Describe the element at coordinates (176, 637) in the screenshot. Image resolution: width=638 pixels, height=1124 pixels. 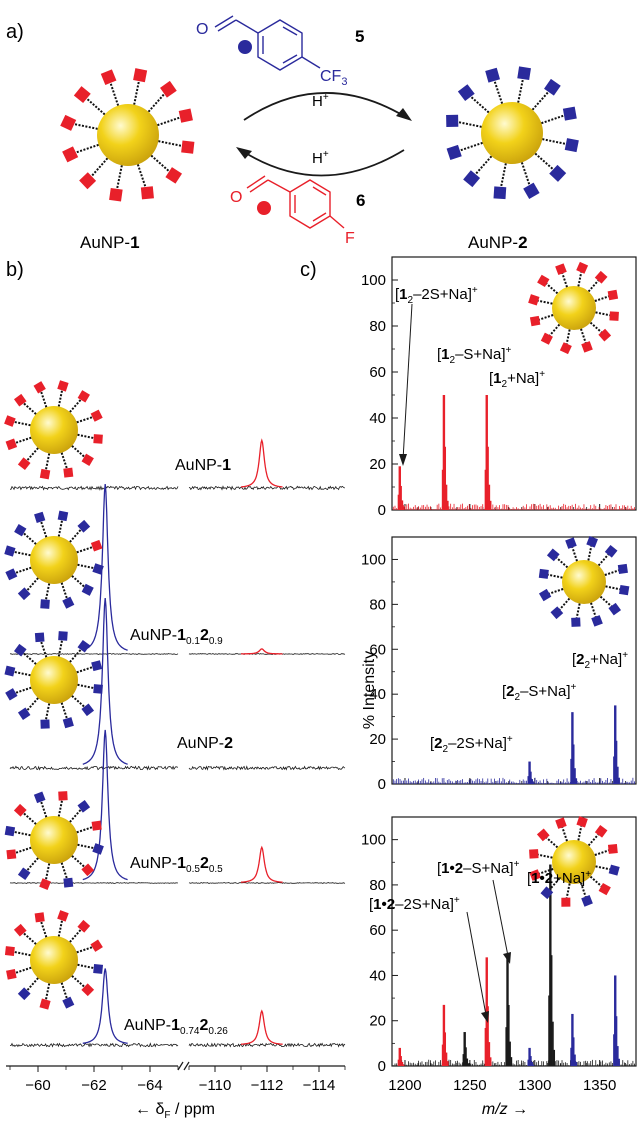
I see `nmr-trace-label: AuNP-10.120.9` at that location.